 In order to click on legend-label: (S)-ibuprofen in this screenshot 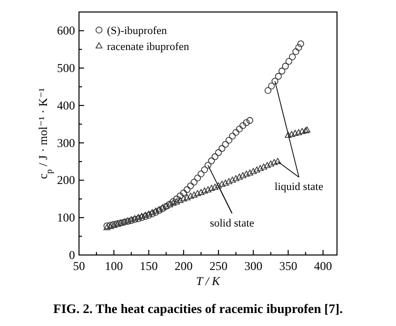, I will do `click(137, 31)`.